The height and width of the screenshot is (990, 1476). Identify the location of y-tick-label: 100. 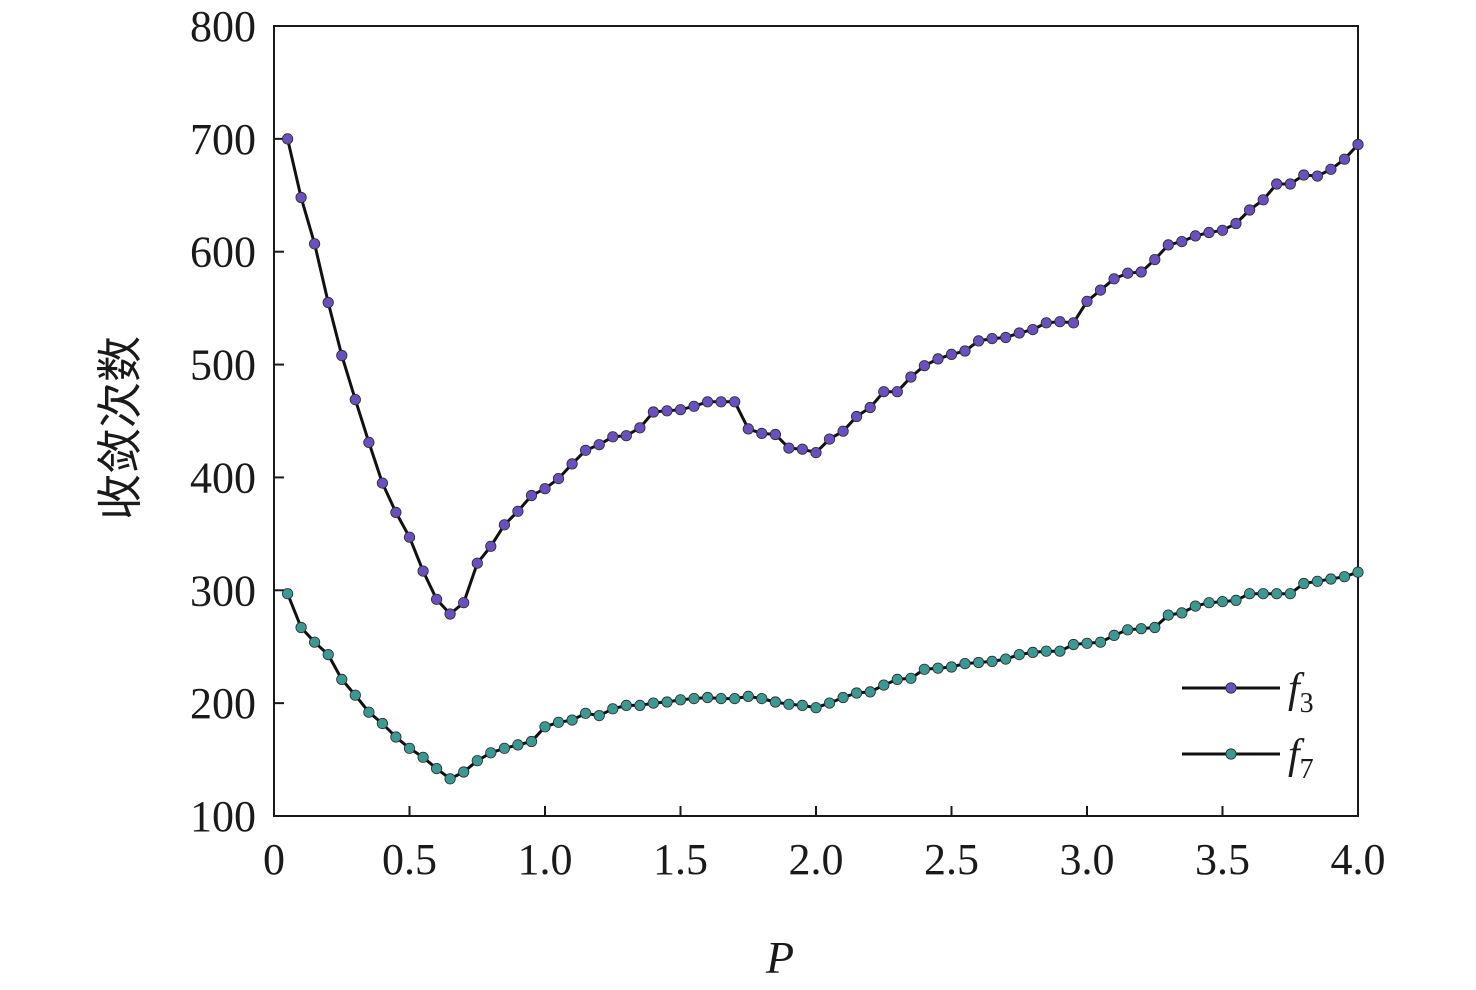
(223, 816).